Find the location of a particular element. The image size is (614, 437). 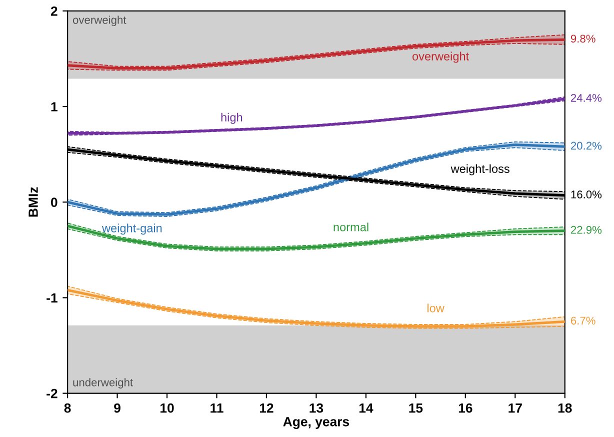

x-tick-label: 15 is located at coordinates (416, 408).